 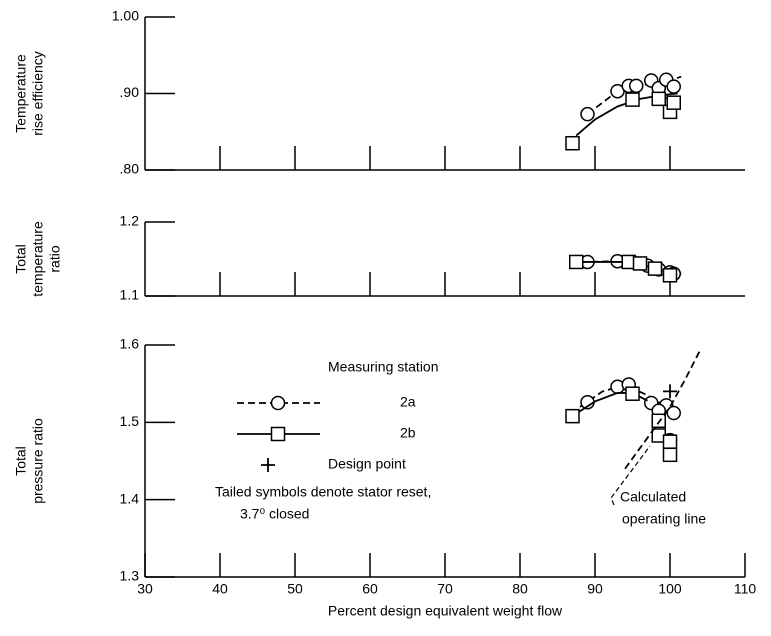 I want to click on operating-line-label: Calculated, so click(x=653, y=497).